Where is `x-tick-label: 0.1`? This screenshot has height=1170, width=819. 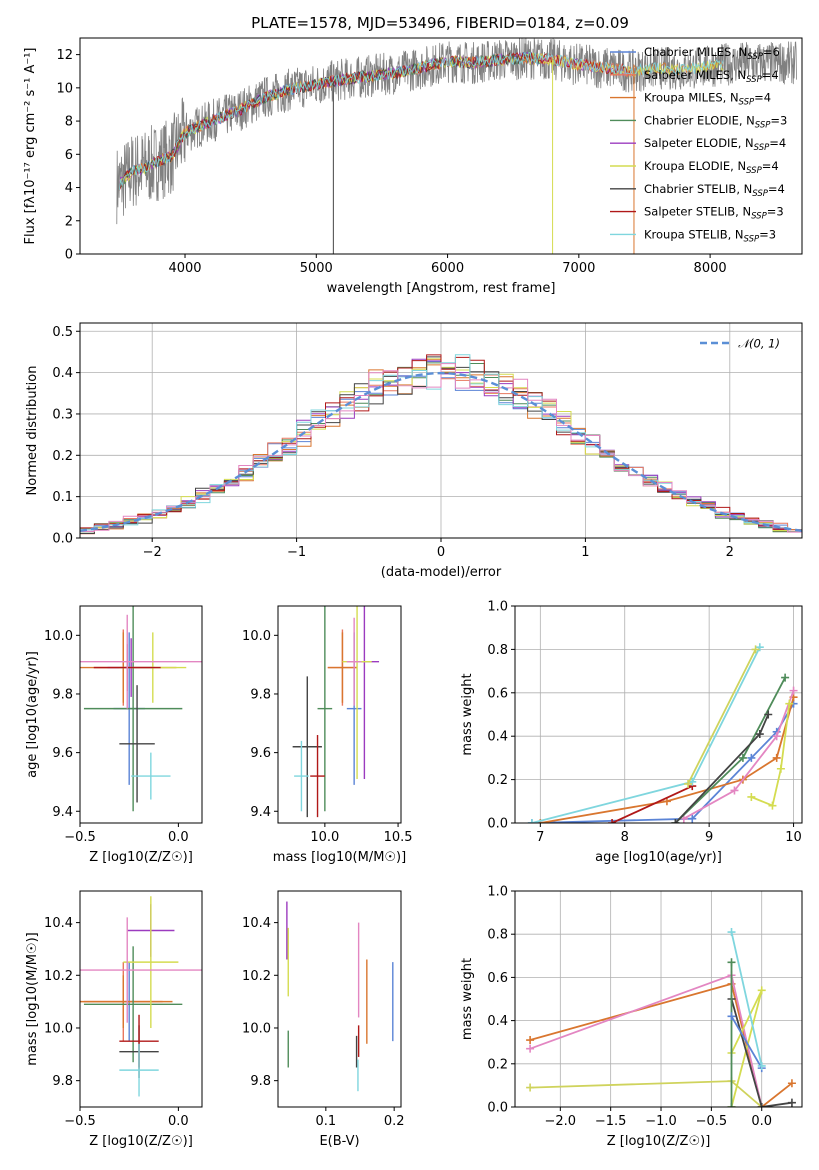 x-tick-label: 0.1 is located at coordinates (325, 1121).